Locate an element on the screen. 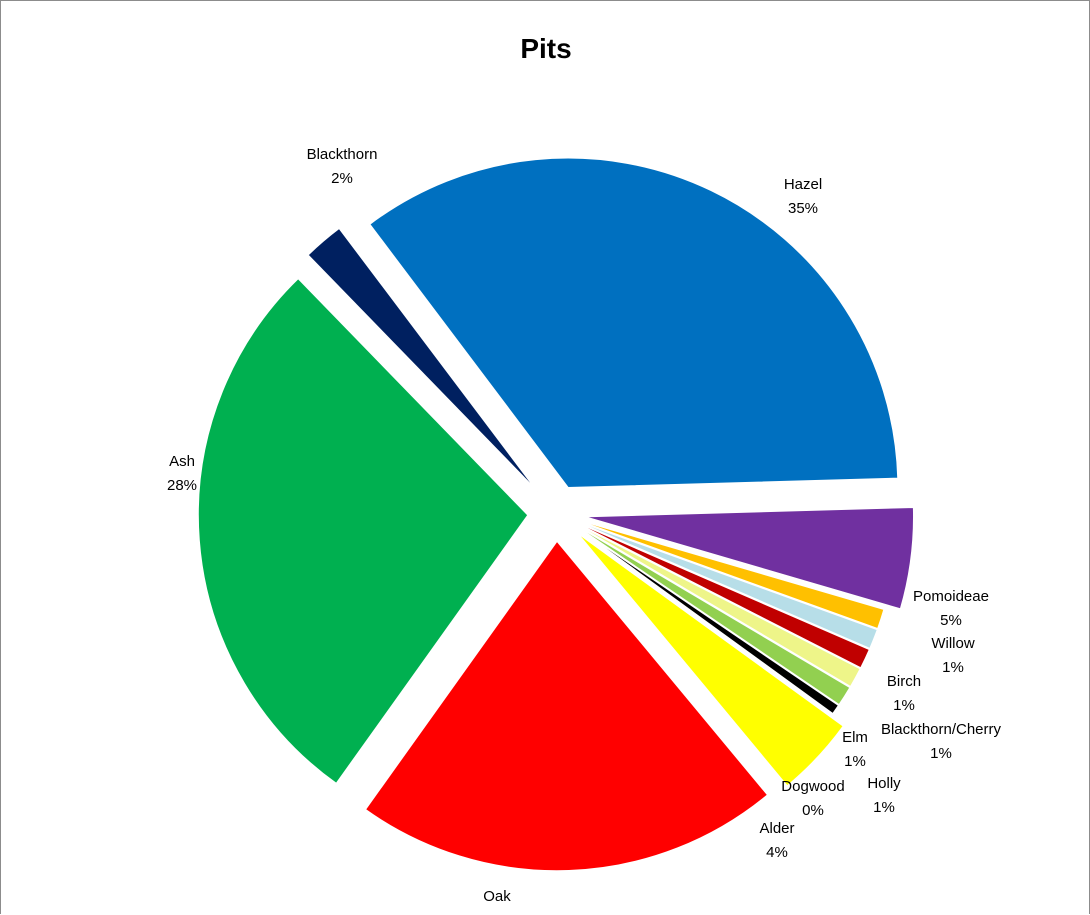 This screenshot has height=915, width=1090. slice-birch is located at coordinates (722, 583).